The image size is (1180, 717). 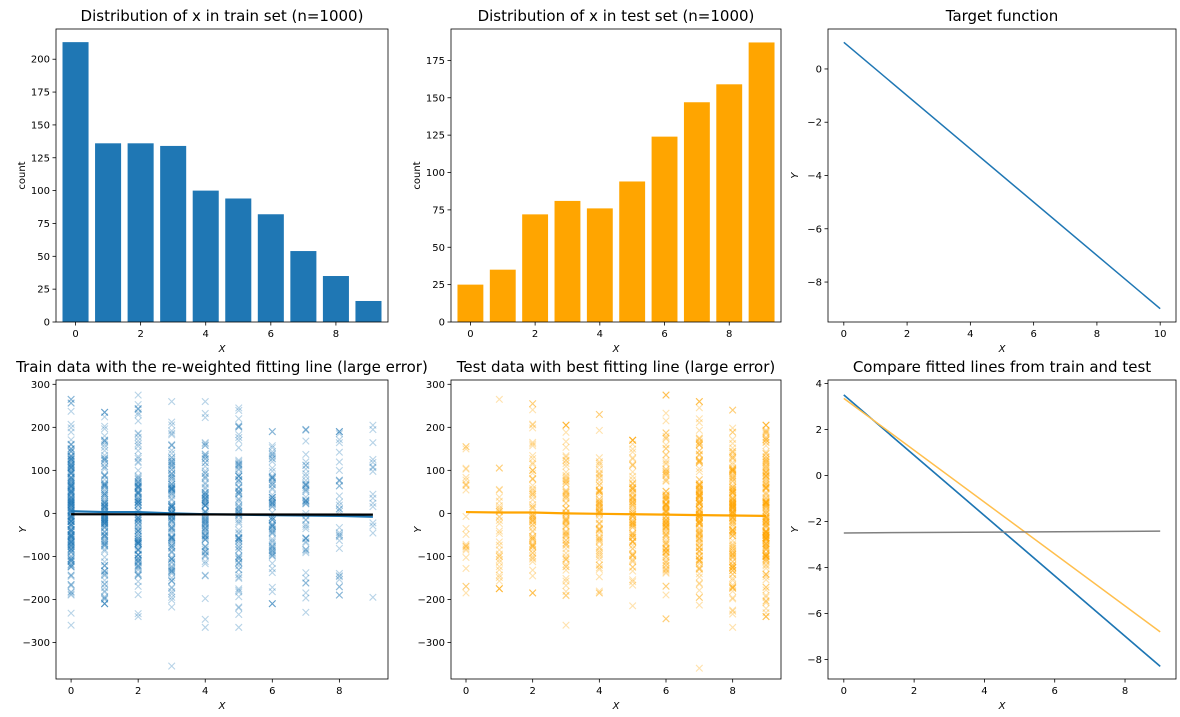 I want to click on bar, so click(x=567, y=261).